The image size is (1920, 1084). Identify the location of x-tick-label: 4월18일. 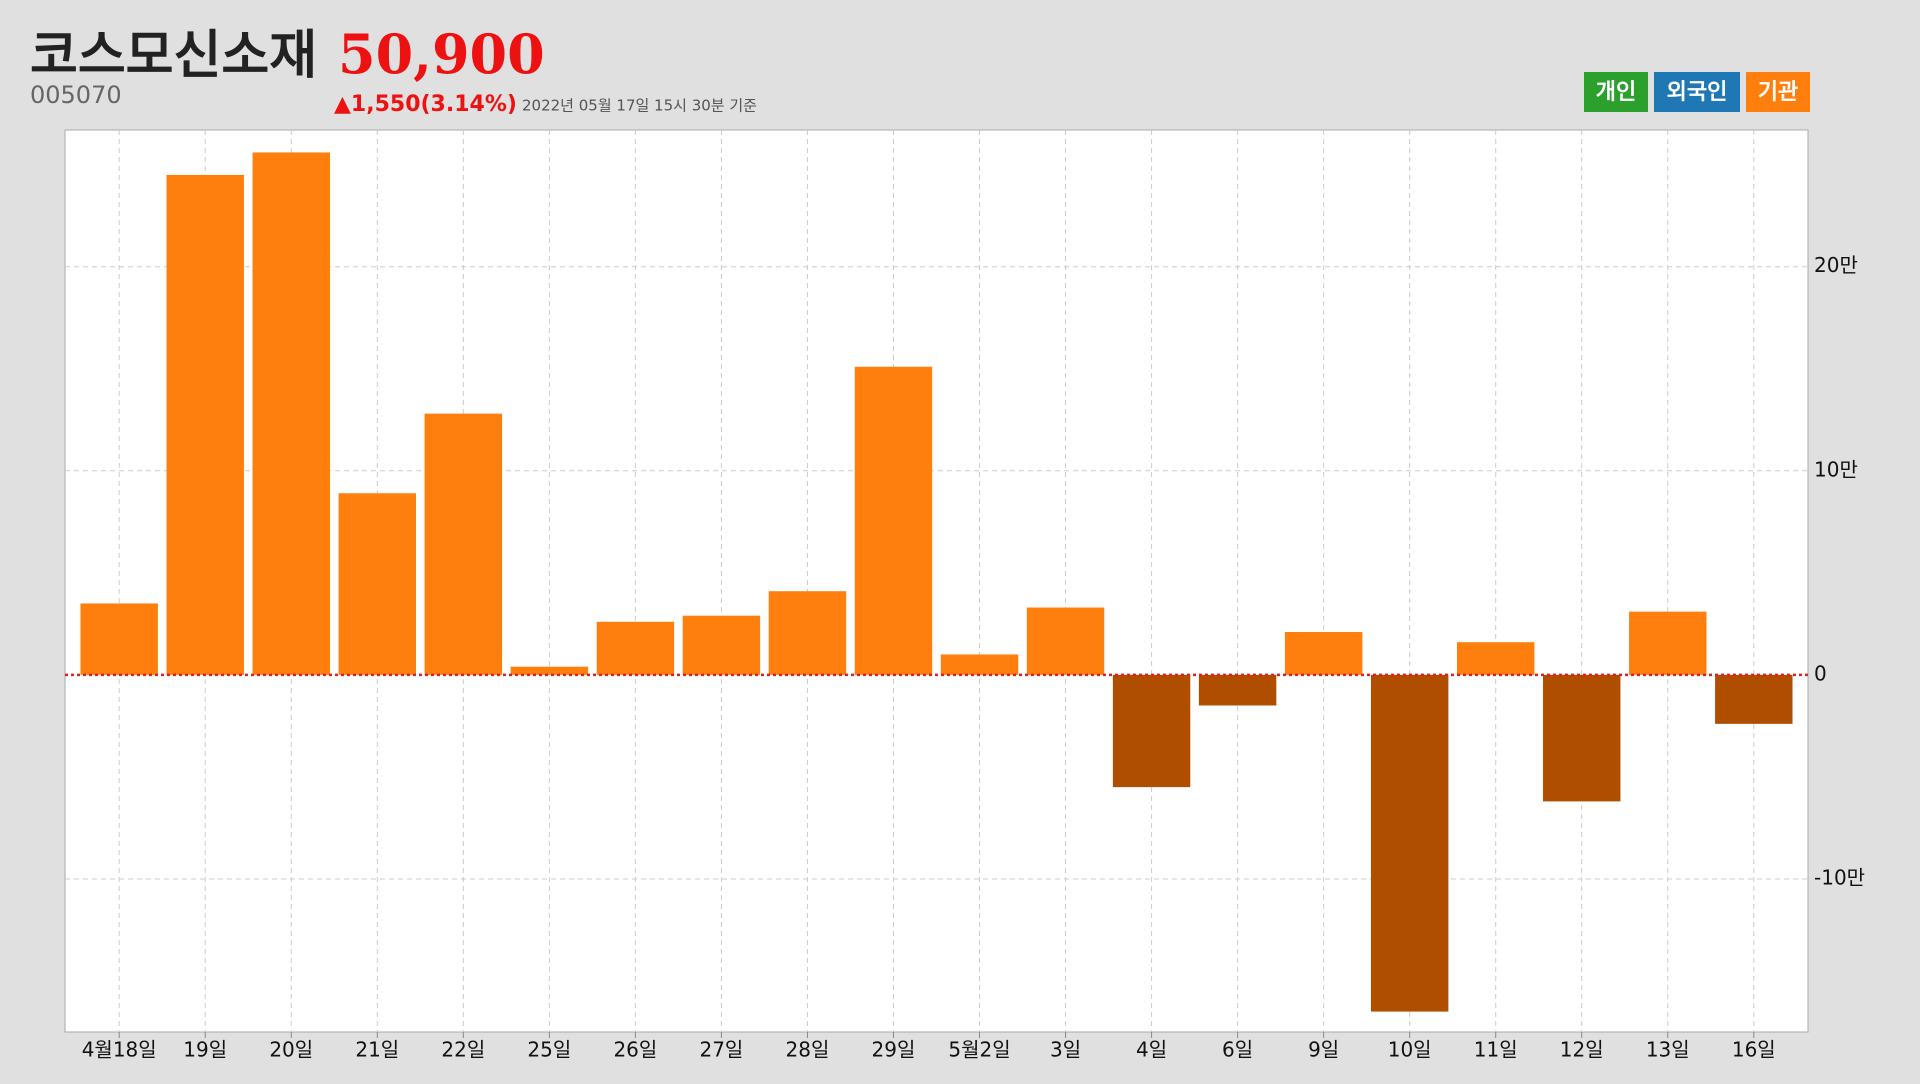
(119, 1050).